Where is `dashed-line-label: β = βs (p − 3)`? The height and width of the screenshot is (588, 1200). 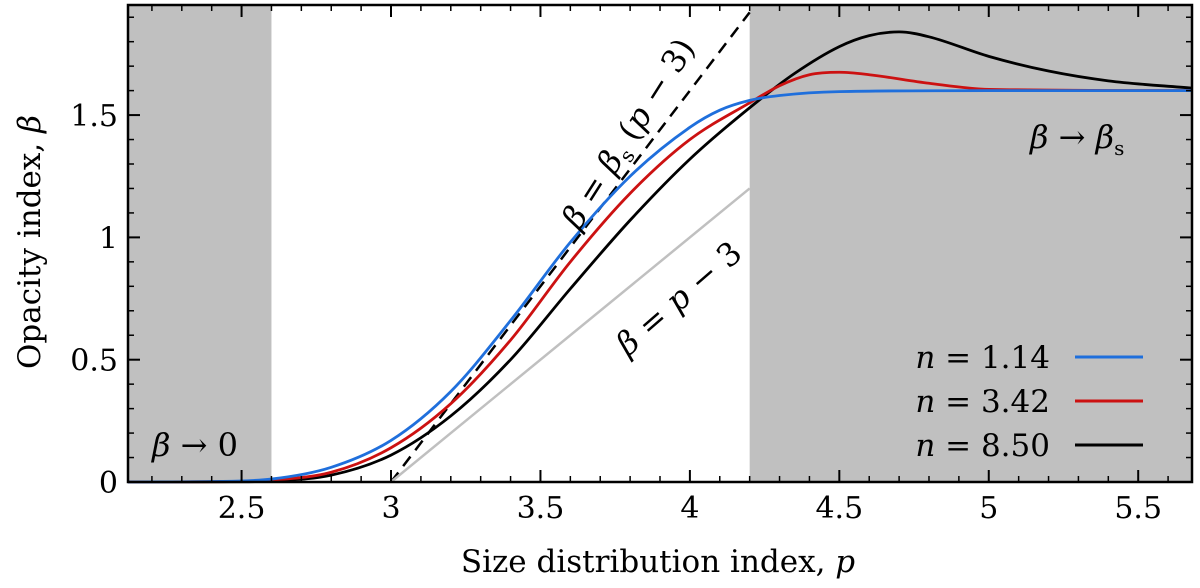 dashed-line-label: β = βs (p − 3) is located at coordinates (629, 134).